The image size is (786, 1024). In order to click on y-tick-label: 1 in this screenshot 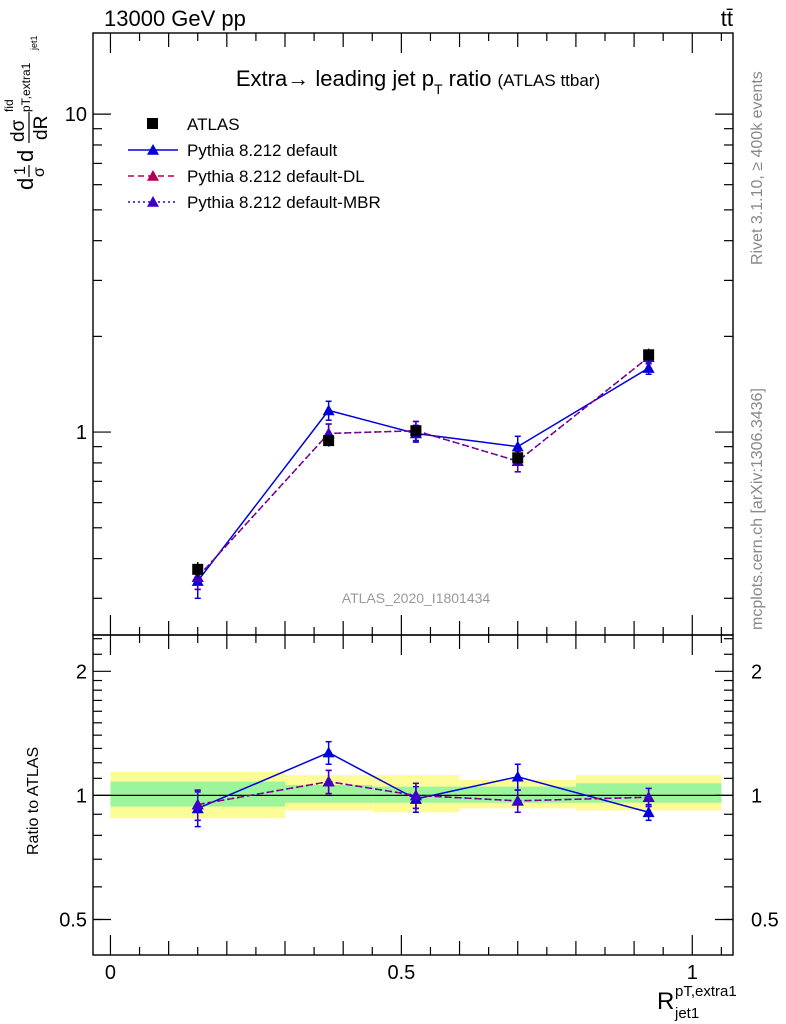, I will do `click(81, 433)`.